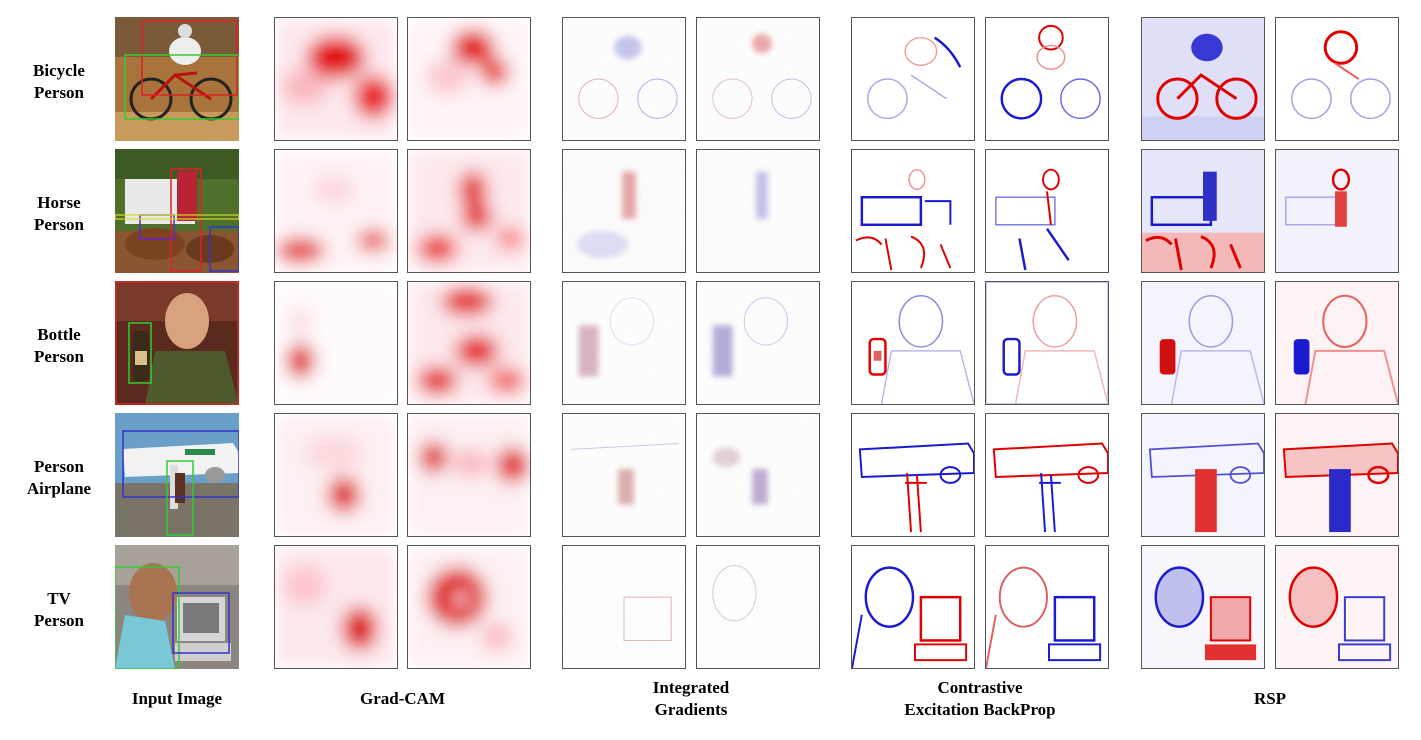  What do you see at coordinates (59, 610) in the screenshot?
I see `row-label-5: TV Person` at bounding box center [59, 610].